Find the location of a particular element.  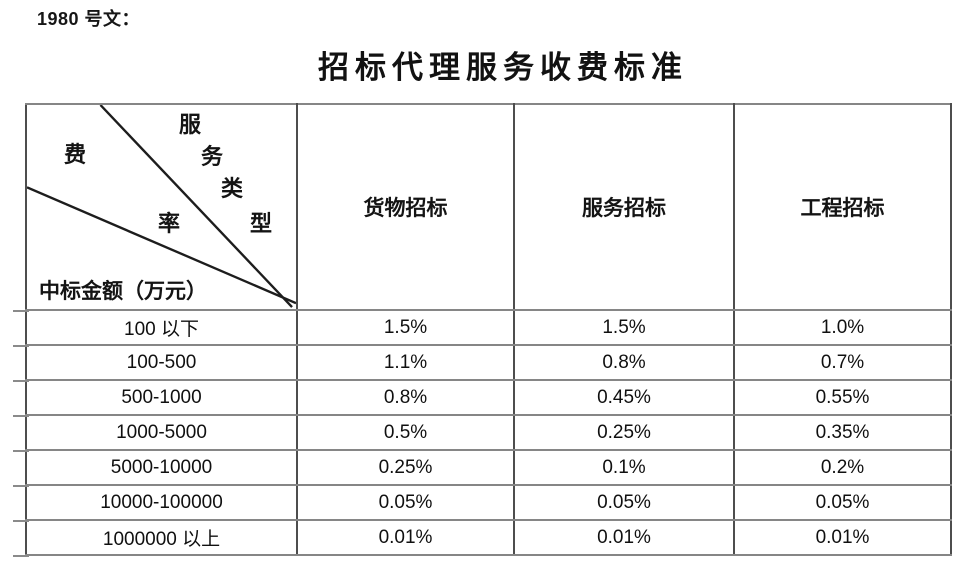

fee-rate-cell: 0.1% is located at coordinates (624, 467).